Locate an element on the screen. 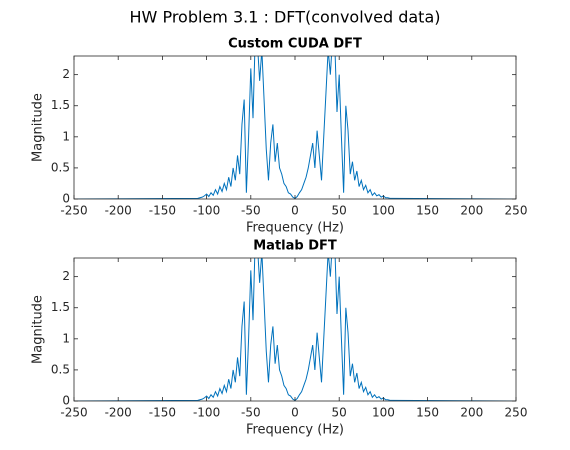 The height and width of the screenshot is (450, 570). chart-title: Matlab DFT is located at coordinates (295, 246).